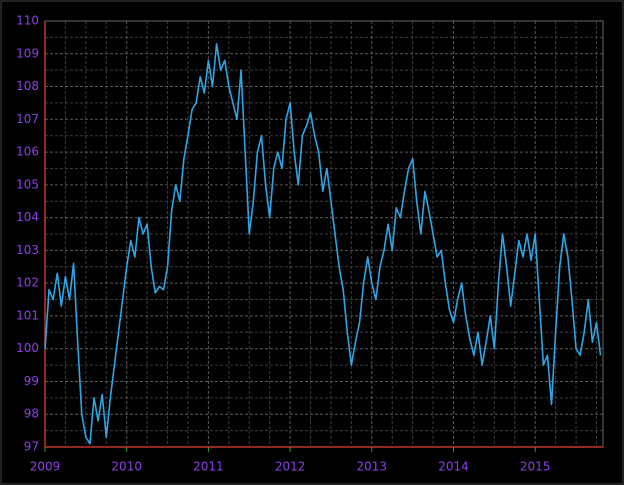 This screenshot has height=485, width=624. Describe the element at coordinates (27, 184) in the screenshot. I see `y-tick-label: 105` at that location.